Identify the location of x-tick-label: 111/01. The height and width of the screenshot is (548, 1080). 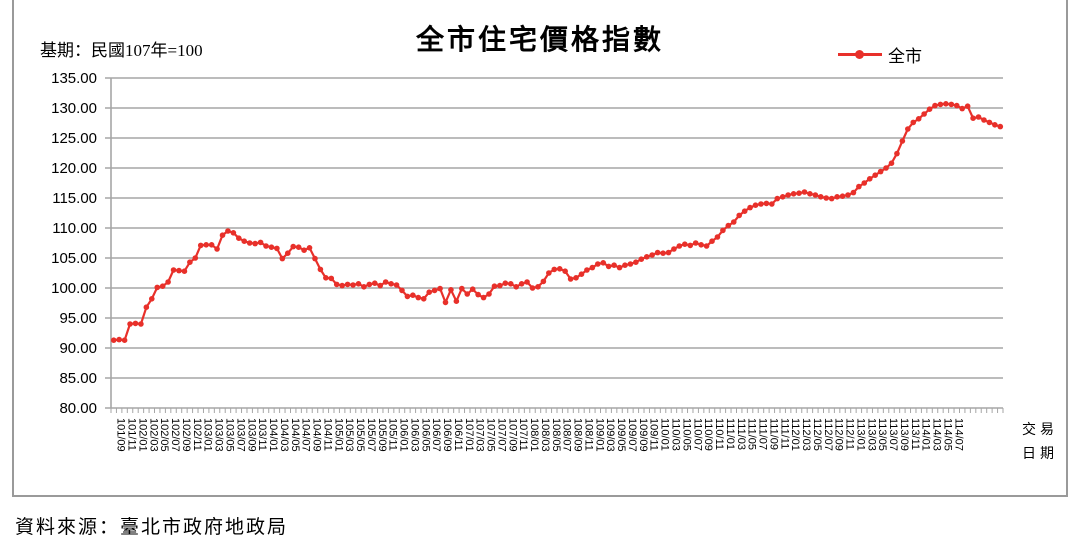
(730, 434).